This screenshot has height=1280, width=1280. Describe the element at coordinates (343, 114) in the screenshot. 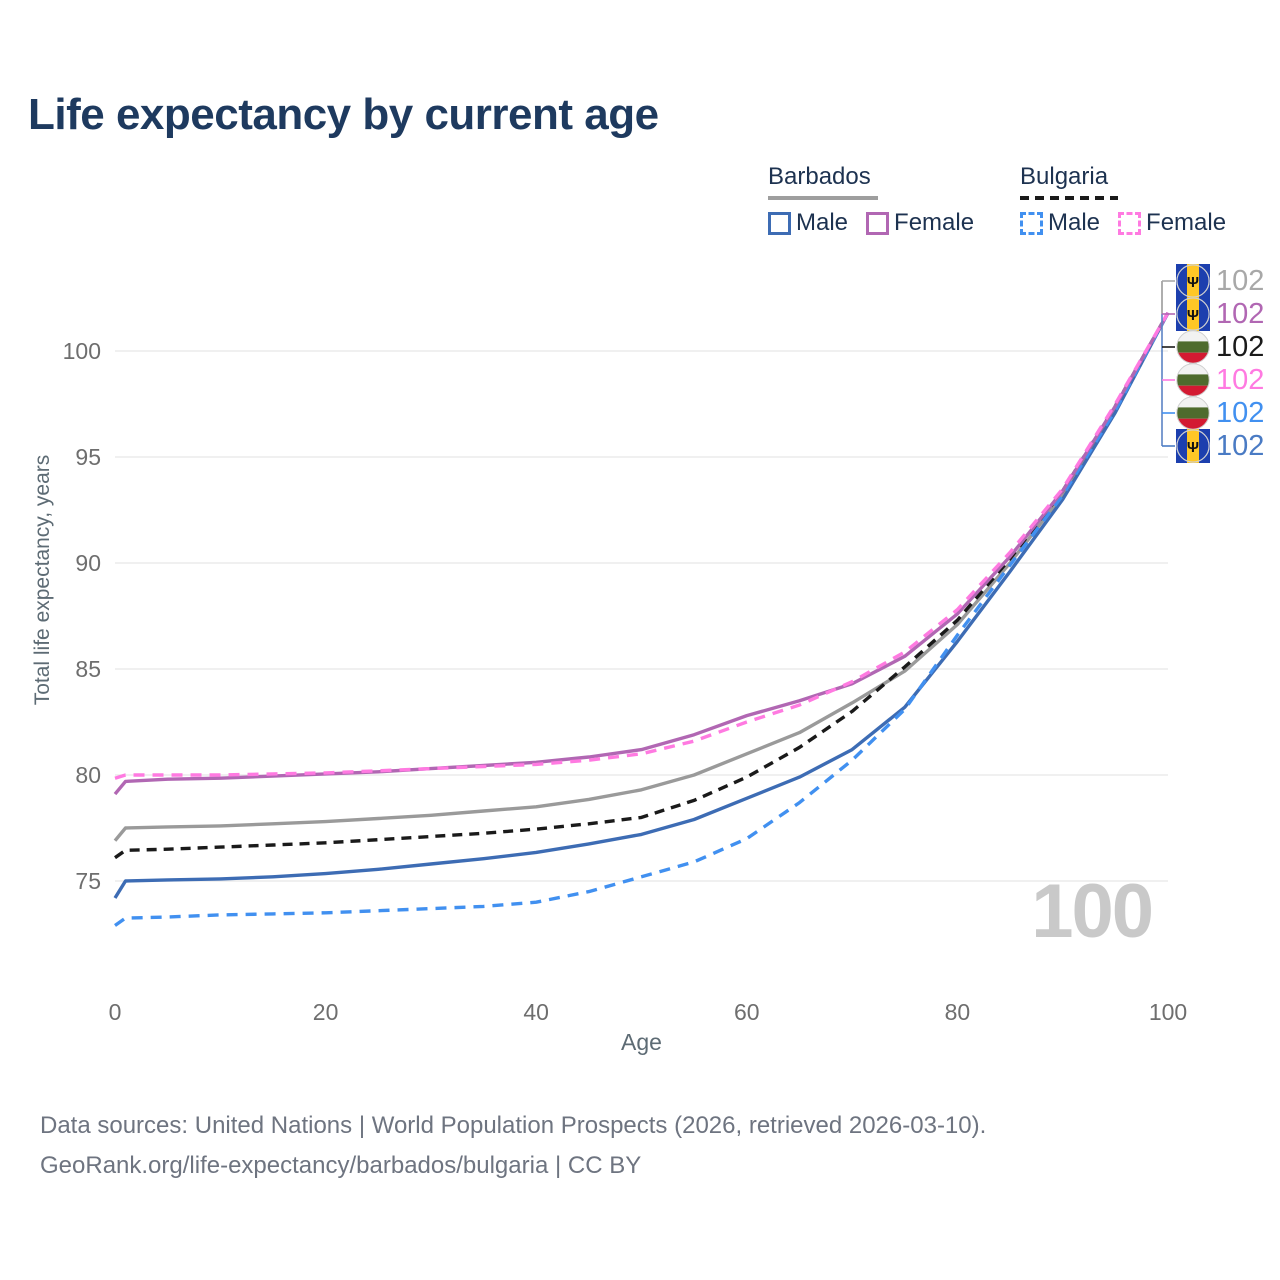

I see `page-title: Life expectancy by current age` at that location.